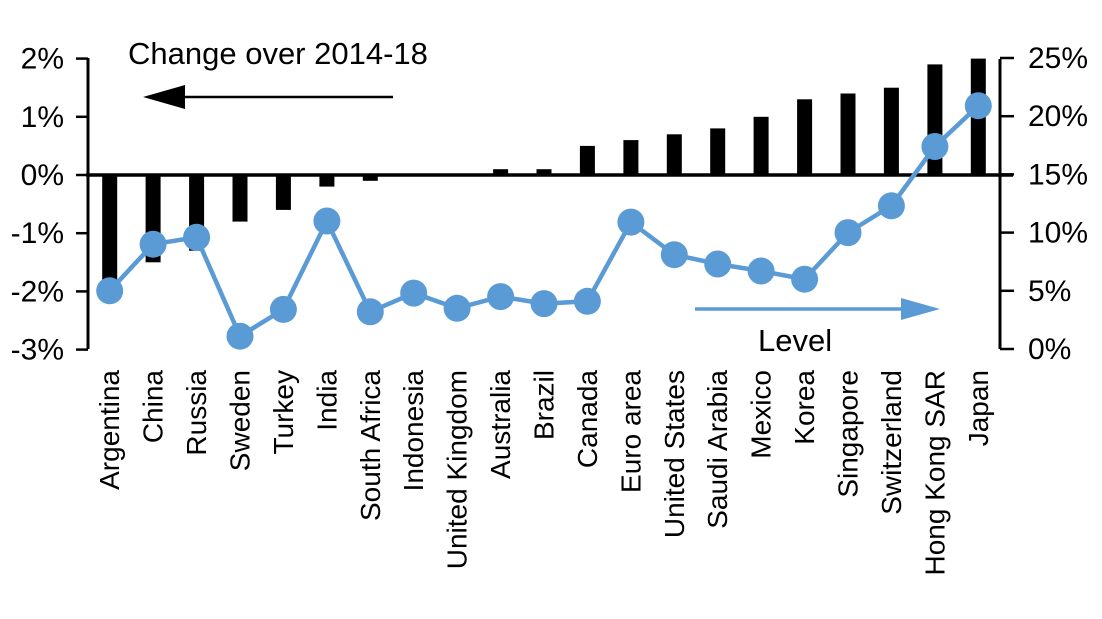 The image size is (1102, 619). What do you see at coordinates (804, 407) in the screenshot?
I see `x-axis-label-korea: Korea` at bounding box center [804, 407].